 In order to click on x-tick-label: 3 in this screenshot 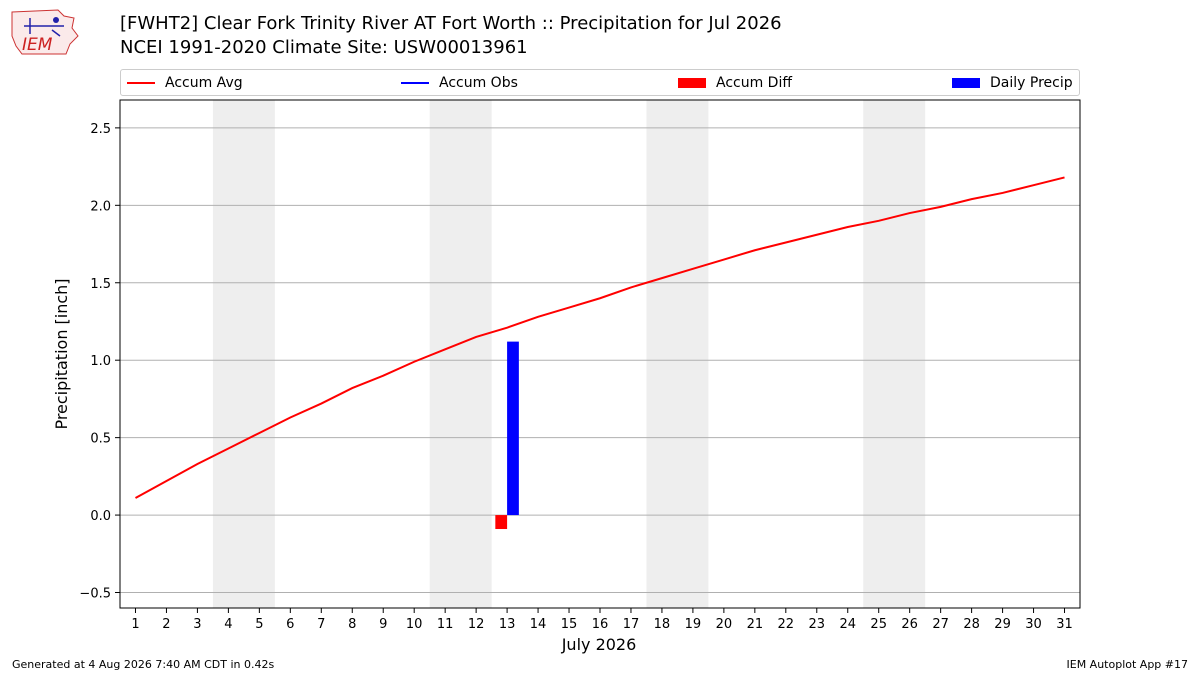, I will do `click(197, 624)`.